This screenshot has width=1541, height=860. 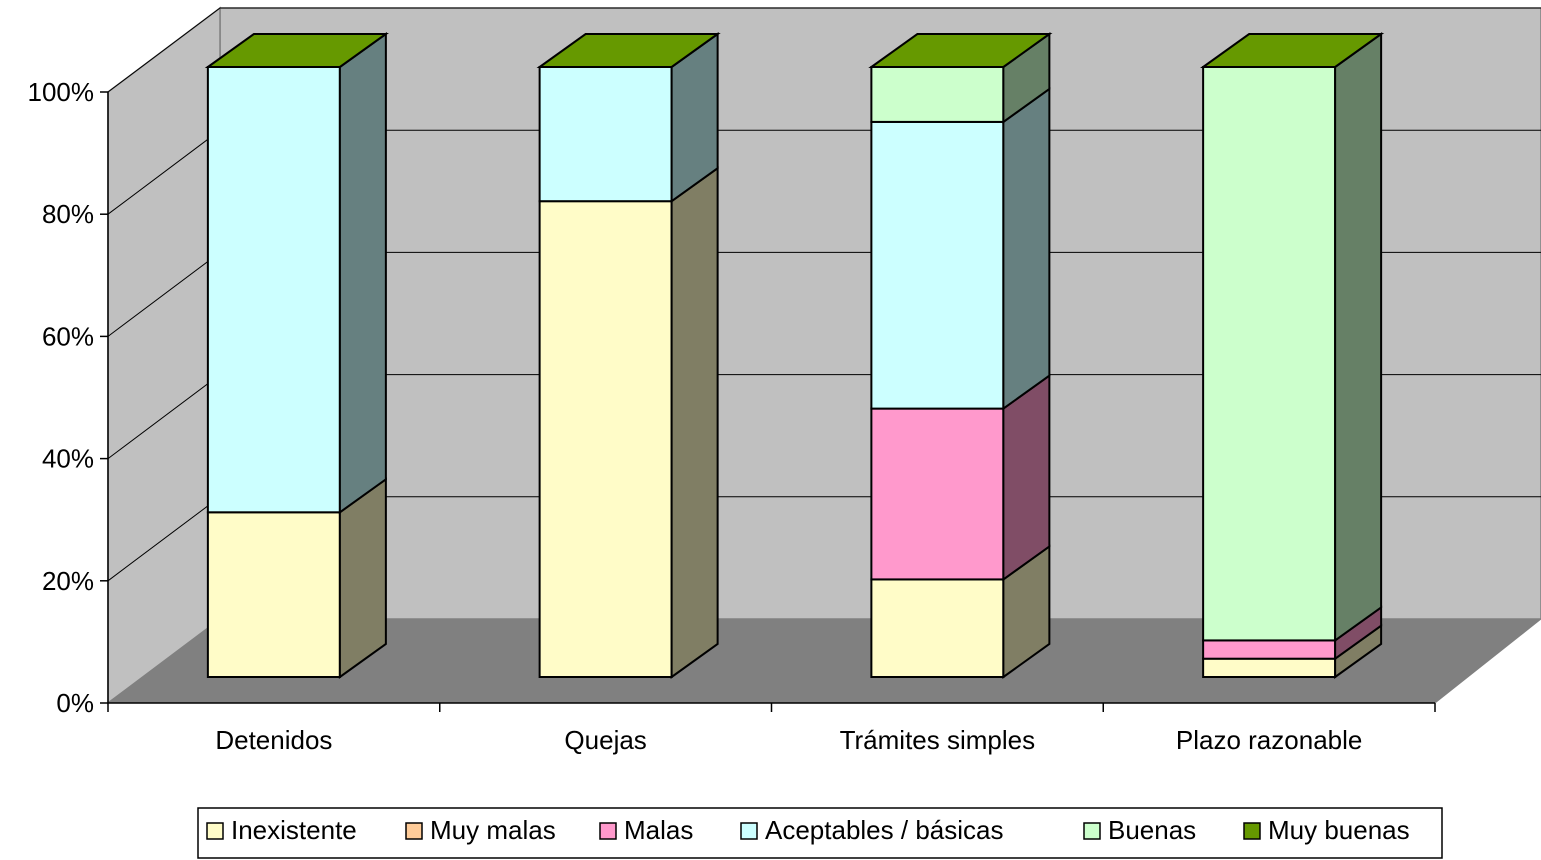 I want to click on x-tick-label: Quejas, so click(x=605, y=740).